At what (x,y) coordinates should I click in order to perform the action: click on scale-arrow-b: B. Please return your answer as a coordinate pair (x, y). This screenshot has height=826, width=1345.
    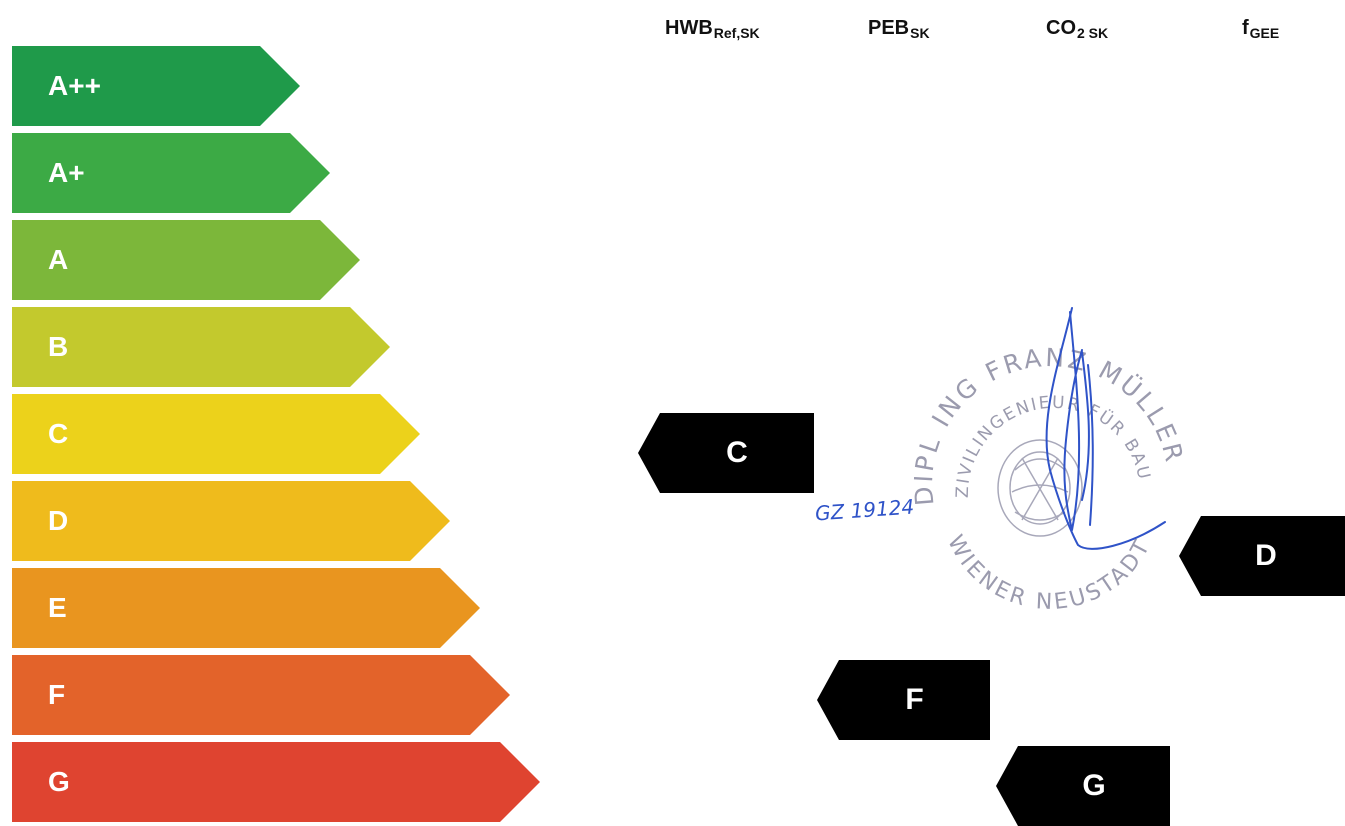
    Looking at the image, I should click on (201, 347).